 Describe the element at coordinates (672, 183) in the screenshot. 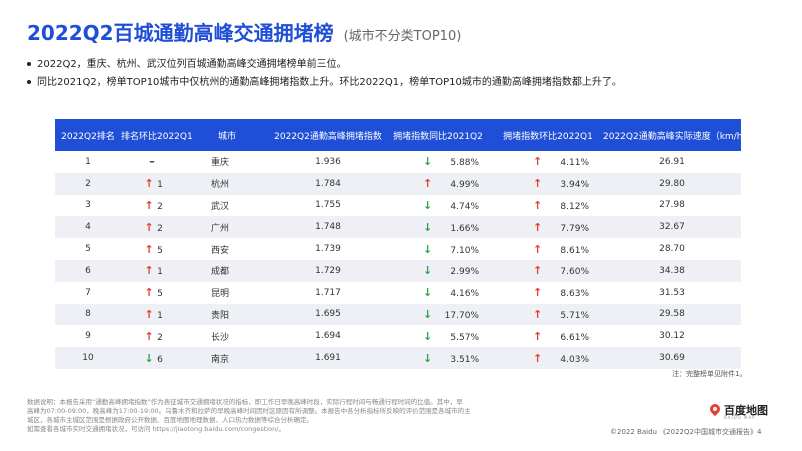

I see `cell-speed: 29.80` at that location.